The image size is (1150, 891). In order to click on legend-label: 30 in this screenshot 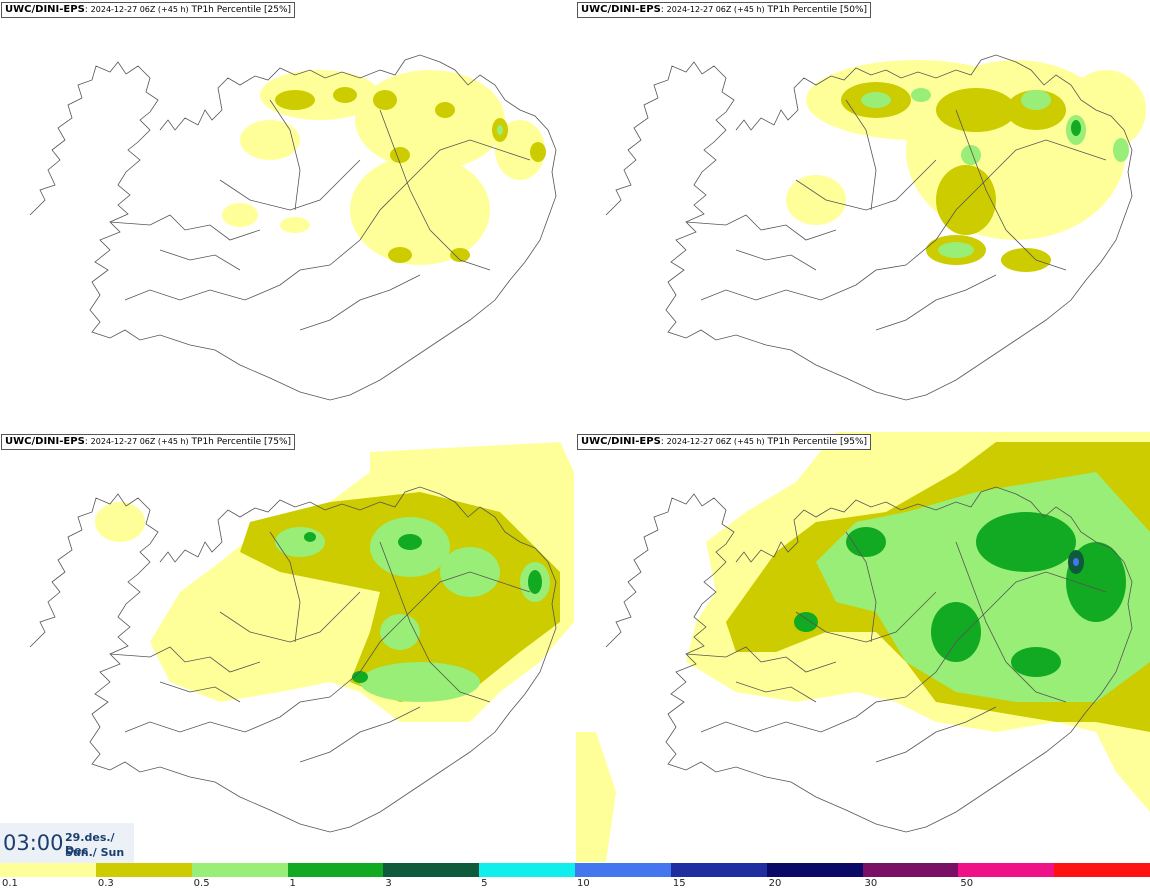, I will do `click(871, 883)`.